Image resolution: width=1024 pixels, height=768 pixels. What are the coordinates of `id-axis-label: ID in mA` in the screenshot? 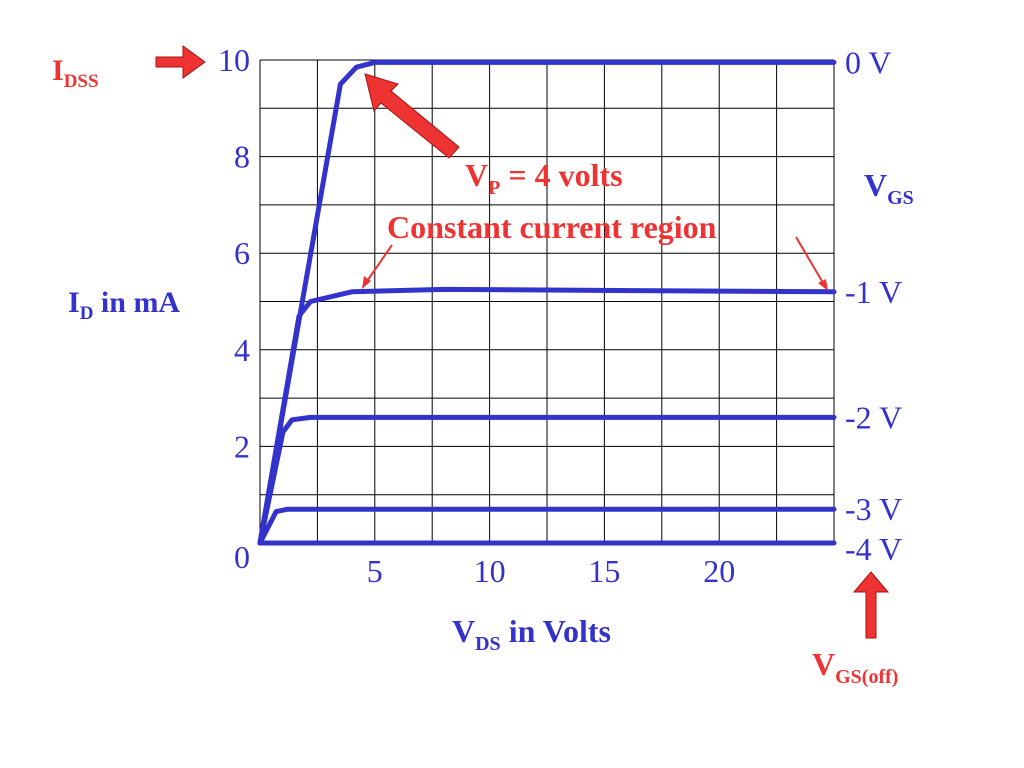 It's located at (124, 305).